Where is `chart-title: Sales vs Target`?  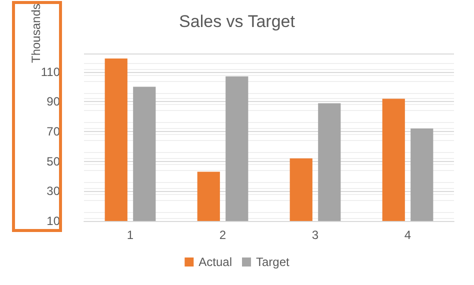 chart-title: Sales vs Target is located at coordinates (237, 21).